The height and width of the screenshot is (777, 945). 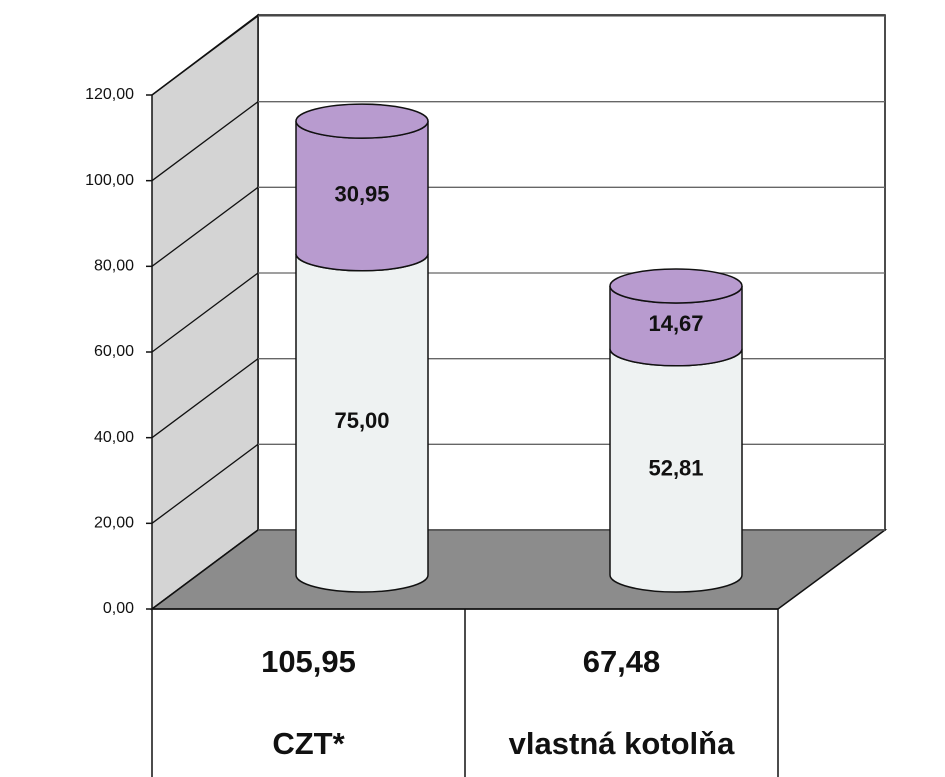 What do you see at coordinates (622, 661) in the screenshot?
I see `total-label: 67,48` at bounding box center [622, 661].